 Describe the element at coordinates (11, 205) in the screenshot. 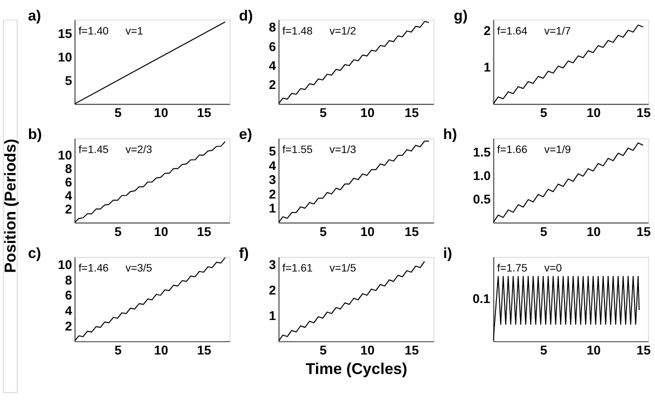

I see `y-axis-title: Position (Periods)` at that location.